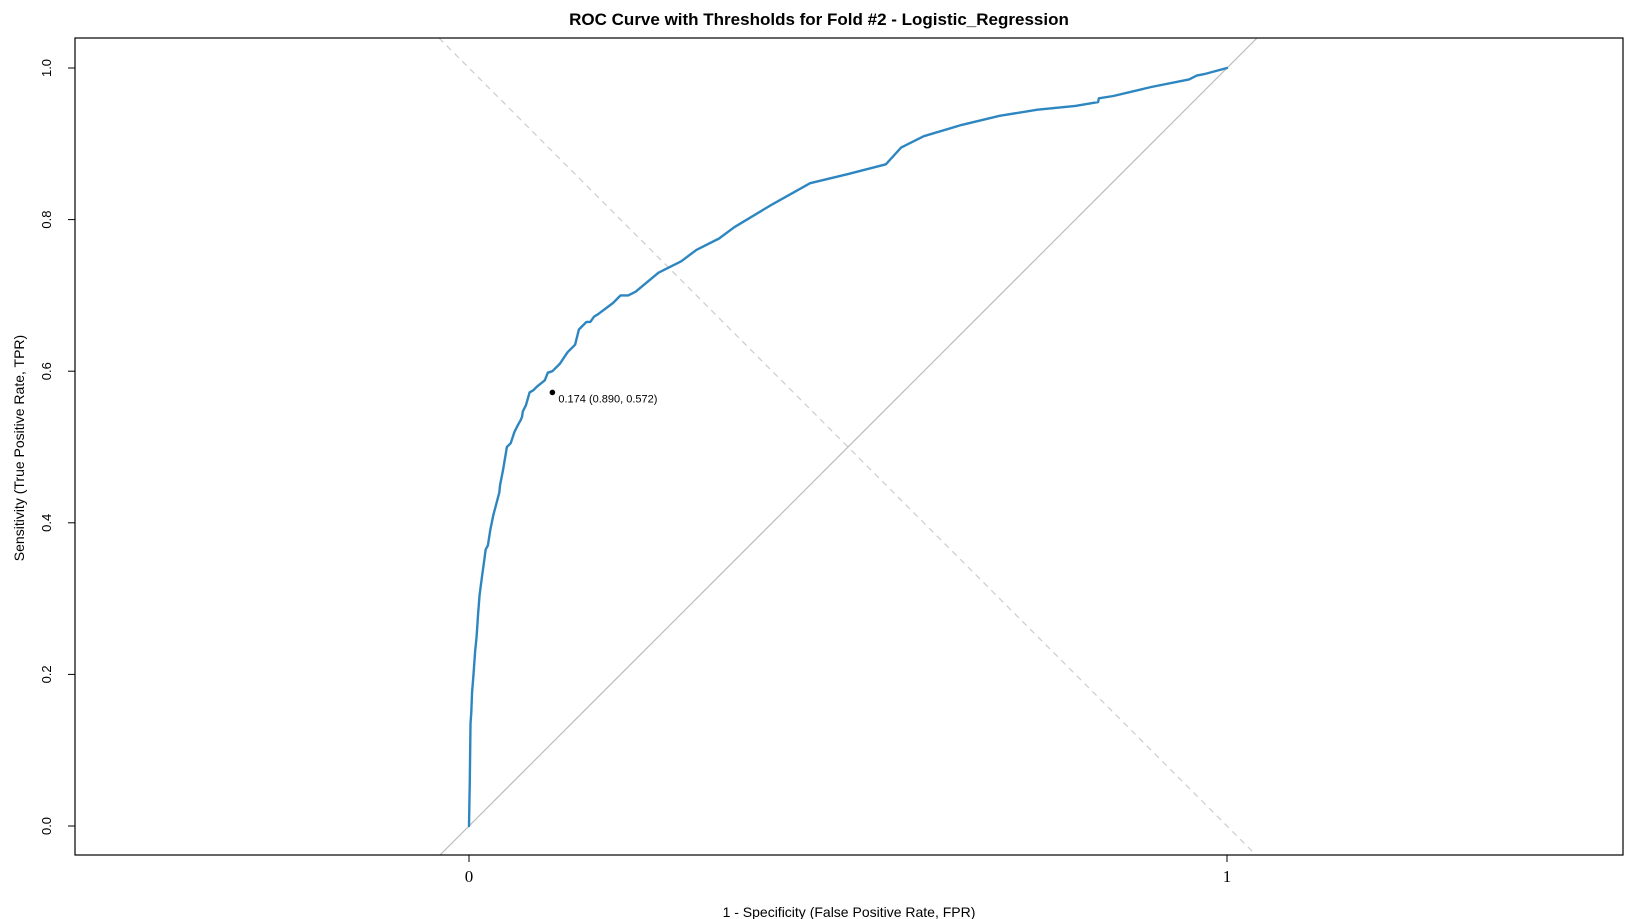  Describe the element at coordinates (57, 447) in the screenshot. I see `y-axis: 0.0 0.2 0.4 0.6 0.8 1.0` at that location.